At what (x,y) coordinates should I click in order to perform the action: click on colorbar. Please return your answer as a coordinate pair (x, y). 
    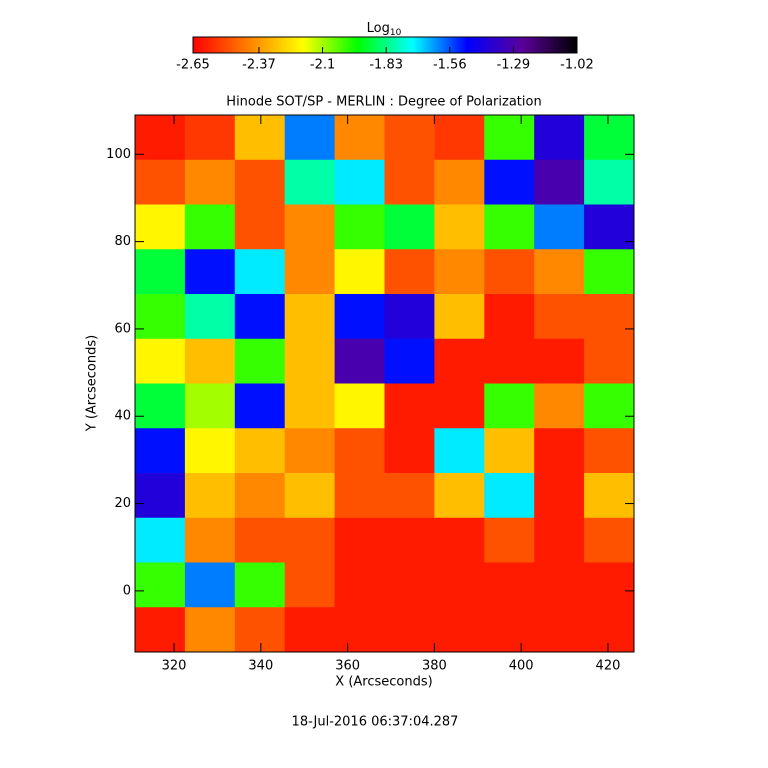
    Looking at the image, I should click on (385, 45).